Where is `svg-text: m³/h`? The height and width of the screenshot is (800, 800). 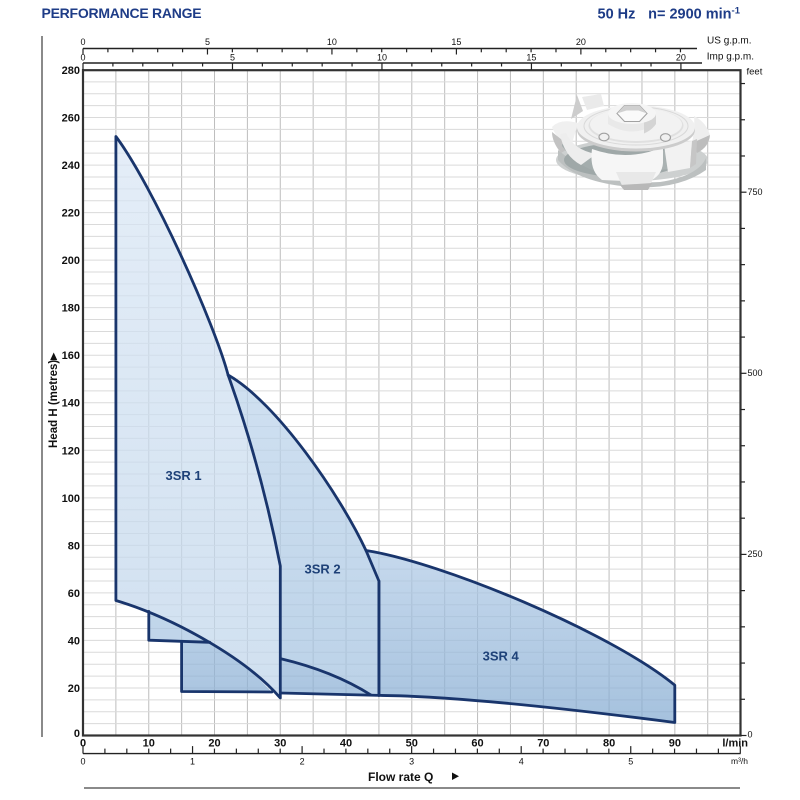 svg-text: m³/h is located at coordinates (739, 761).